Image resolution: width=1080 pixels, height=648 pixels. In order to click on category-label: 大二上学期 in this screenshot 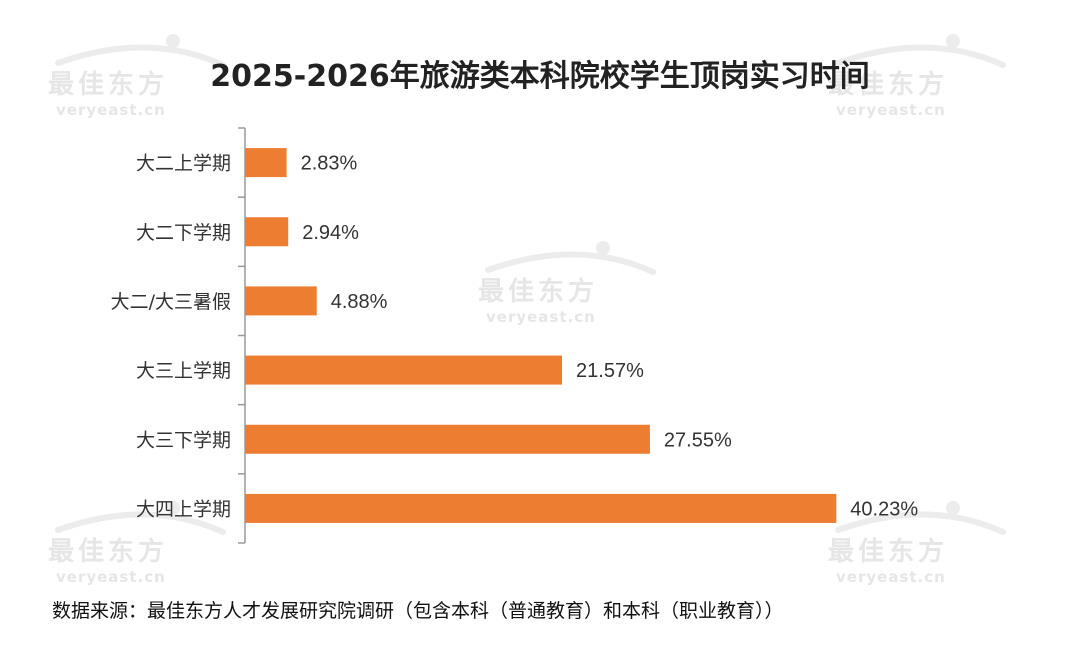, I will do `click(183, 164)`.